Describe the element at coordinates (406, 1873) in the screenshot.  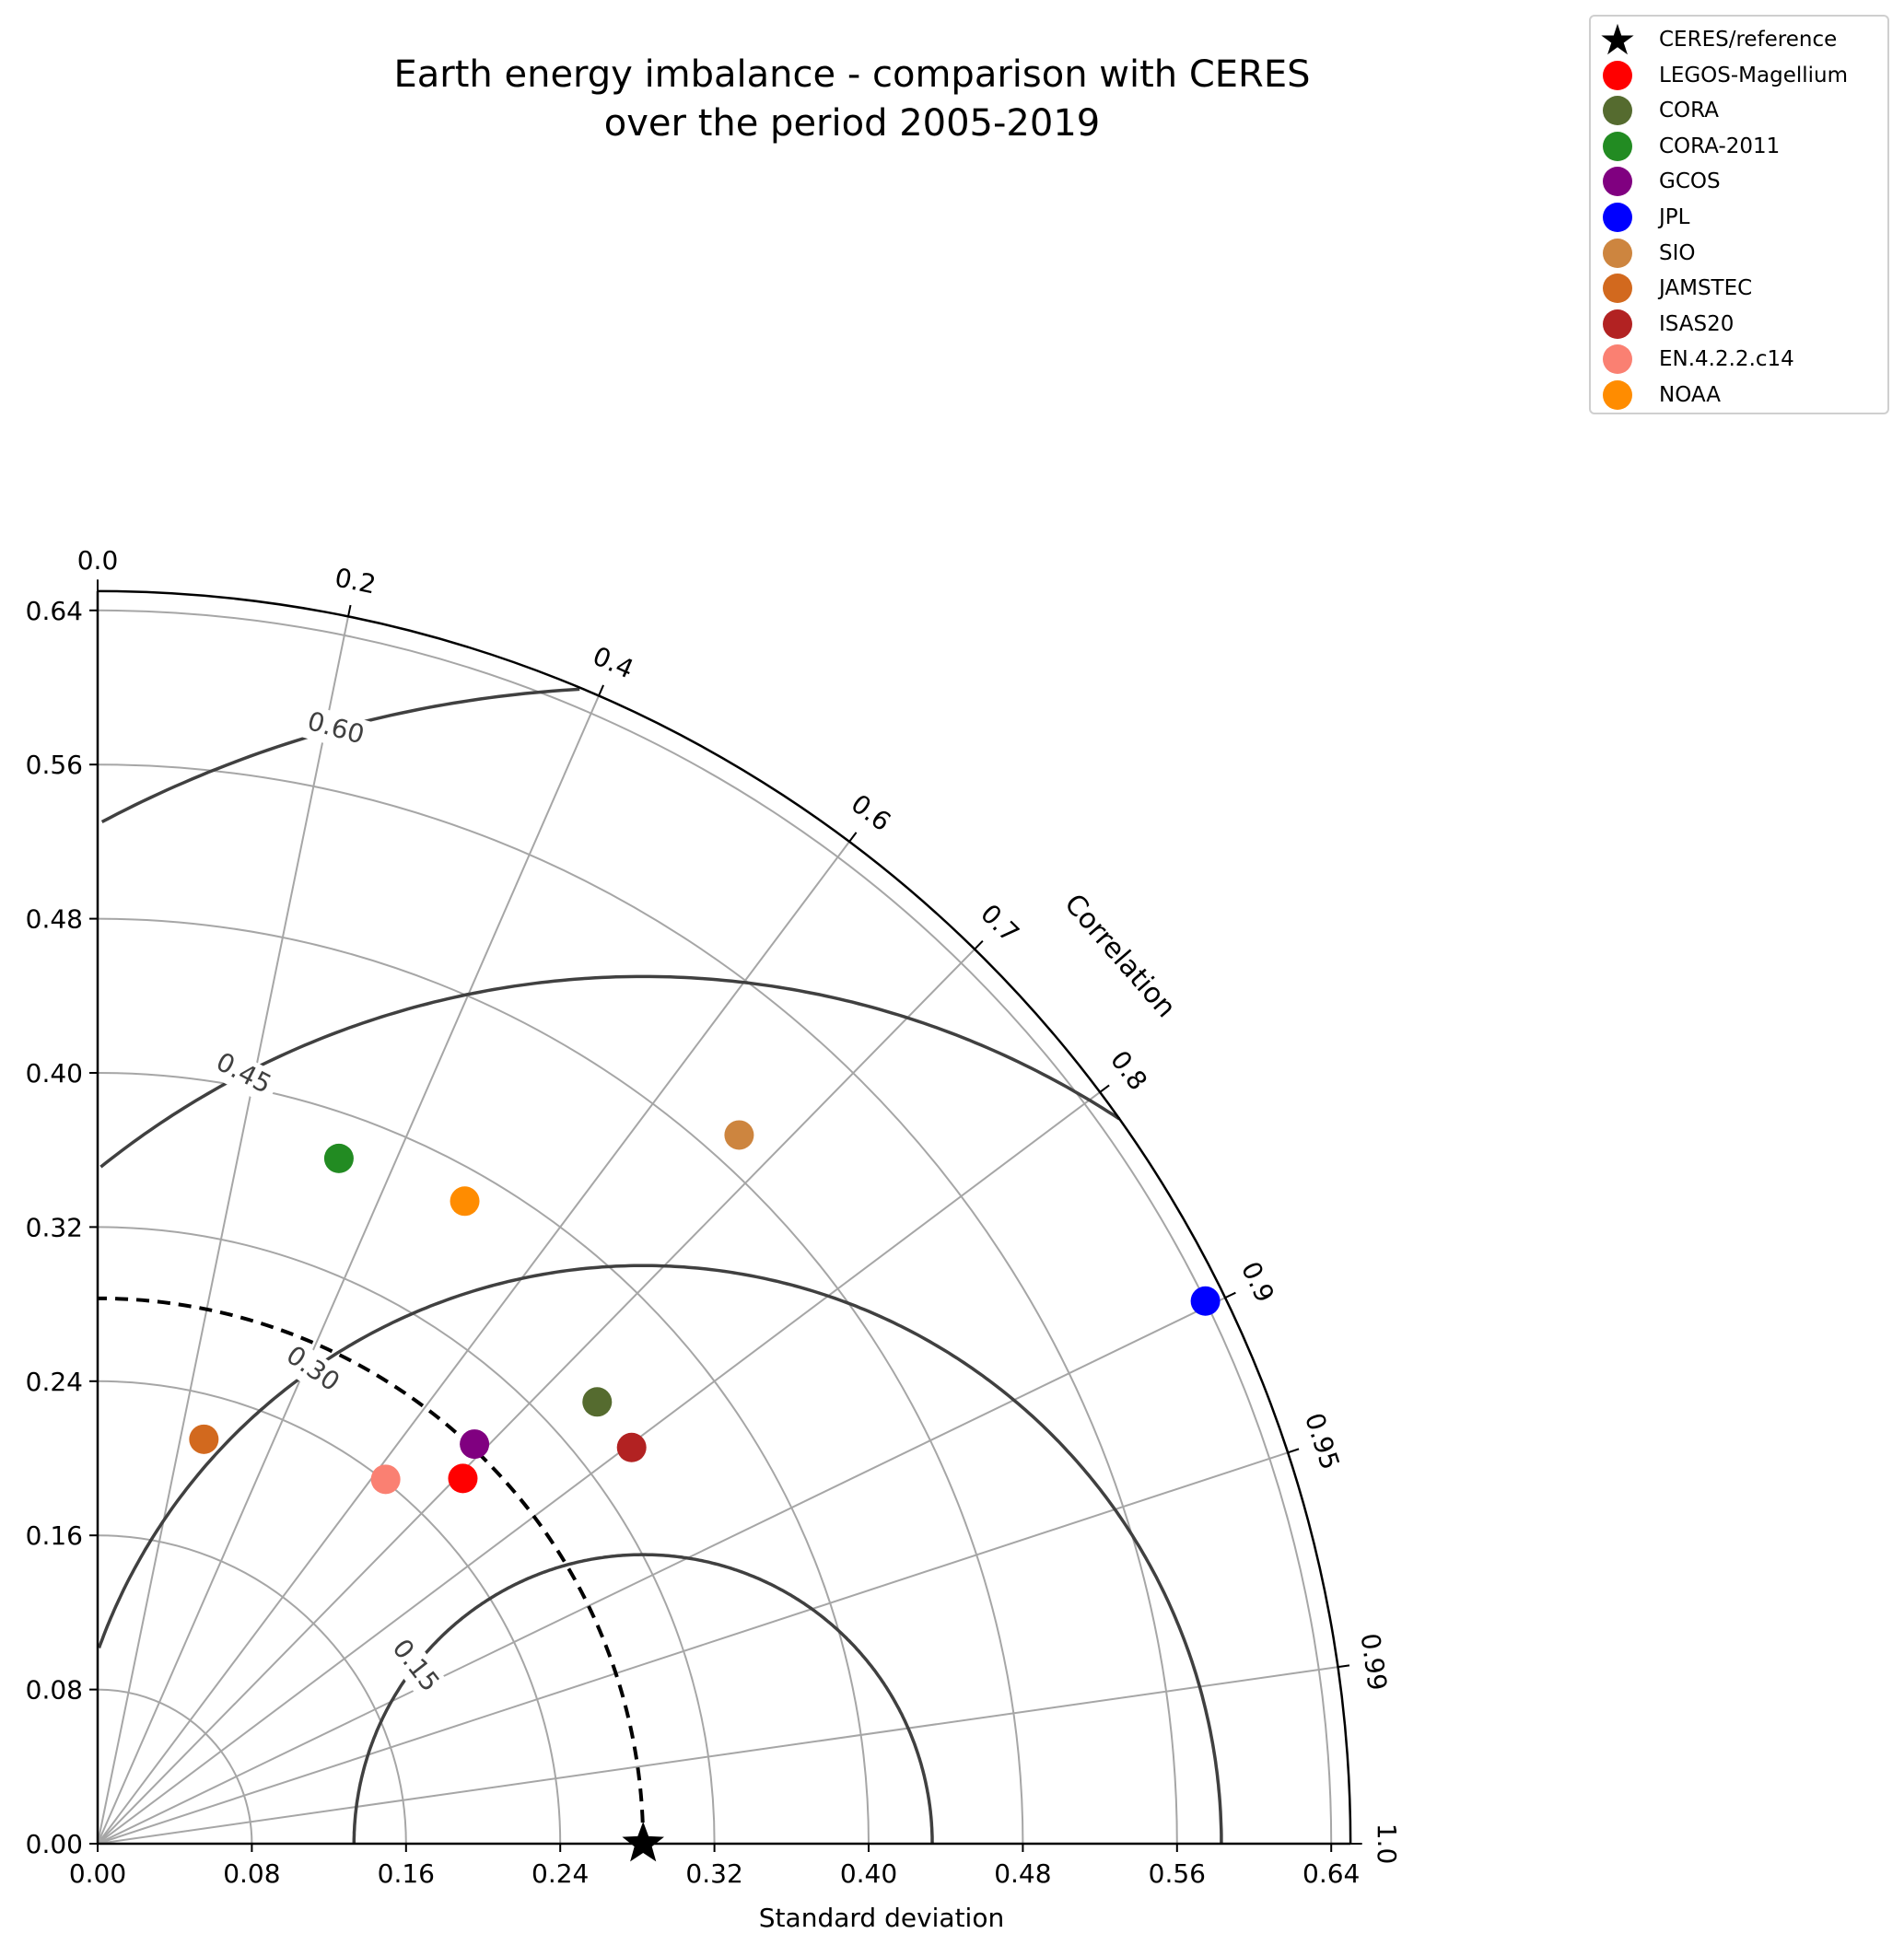
I see `x-tick-label: 0.16` at that location.